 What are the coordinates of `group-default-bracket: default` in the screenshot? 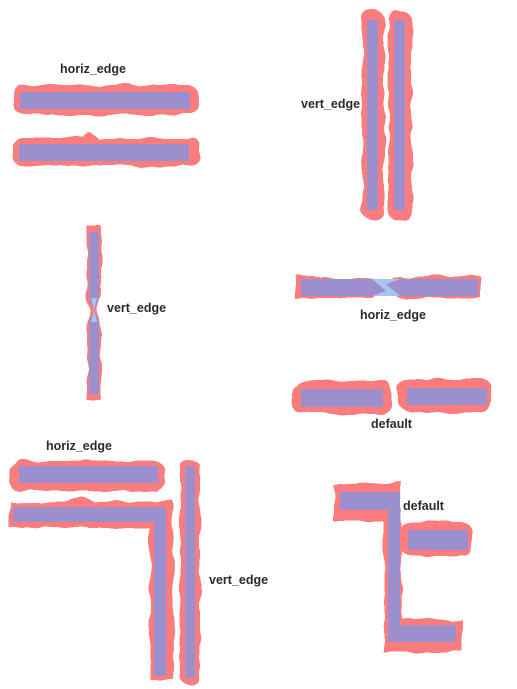 It's located at (403, 567).